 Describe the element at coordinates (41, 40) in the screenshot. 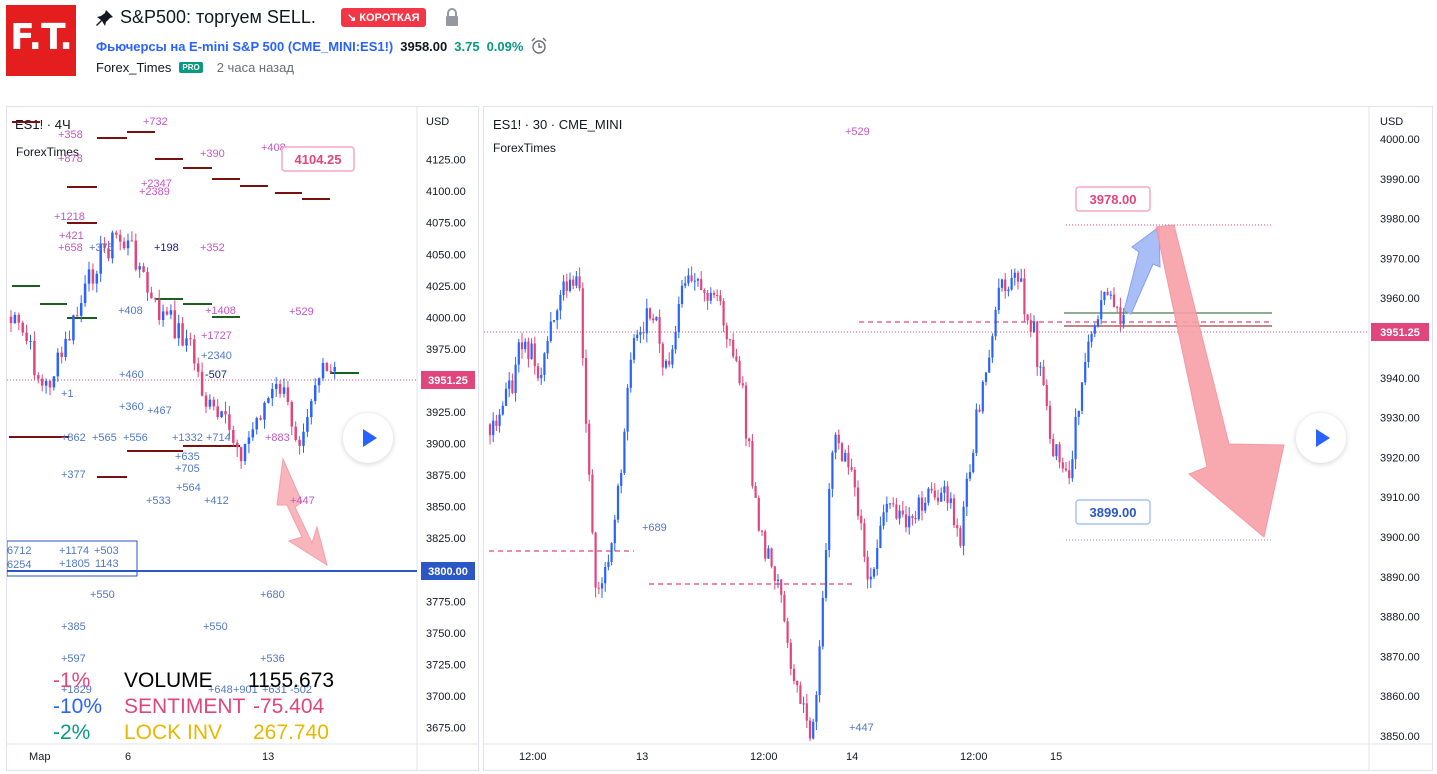

I see `forextimes-logo: F.T.` at that location.